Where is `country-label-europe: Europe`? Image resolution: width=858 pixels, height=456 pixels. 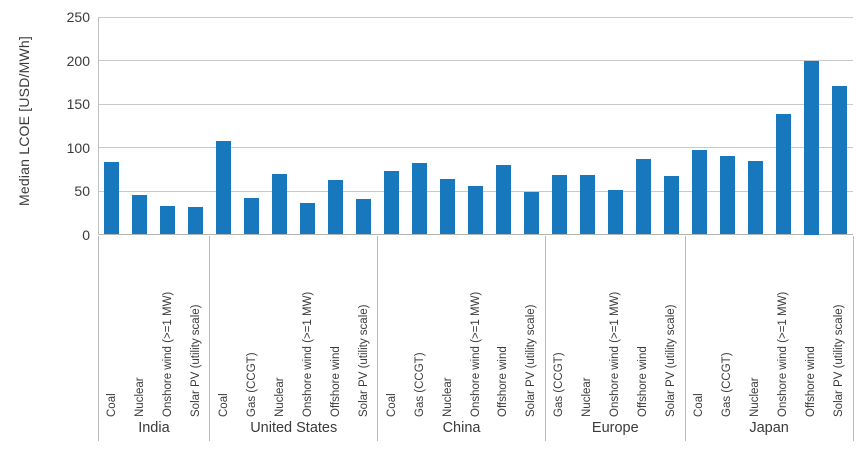
country-label-europe: Europe is located at coordinates (615, 428).